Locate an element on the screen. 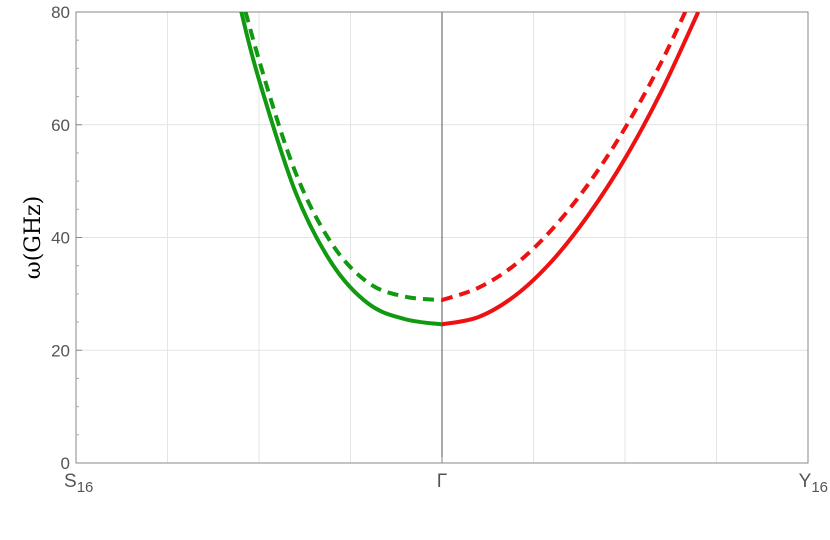 Image resolution: width=830 pixels, height=540 pixels. y-tick-label: 0 is located at coordinates (65, 463).